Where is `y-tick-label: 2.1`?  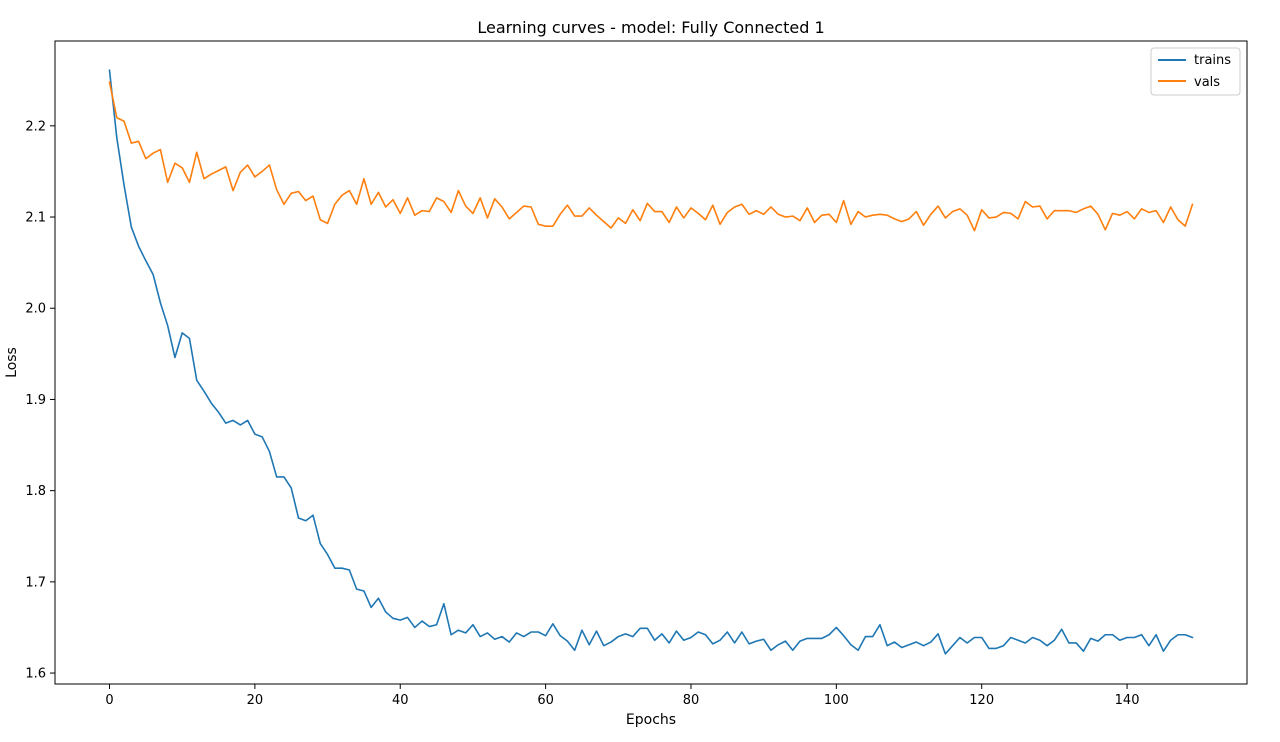 y-tick-label: 2.1 is located at coordinates (35, 218).